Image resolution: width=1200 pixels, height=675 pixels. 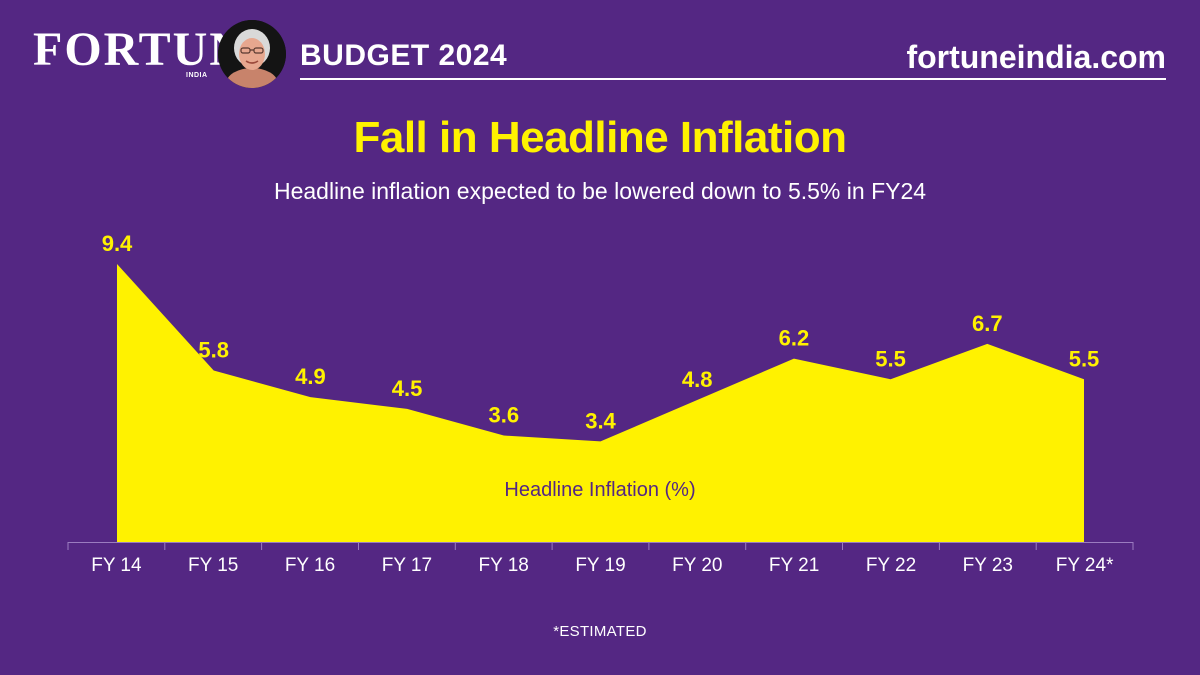 What do you see at coordinates (213, 350) in the screenshot?
I see `data-label: 5.8` at bounding box center [213, 350].